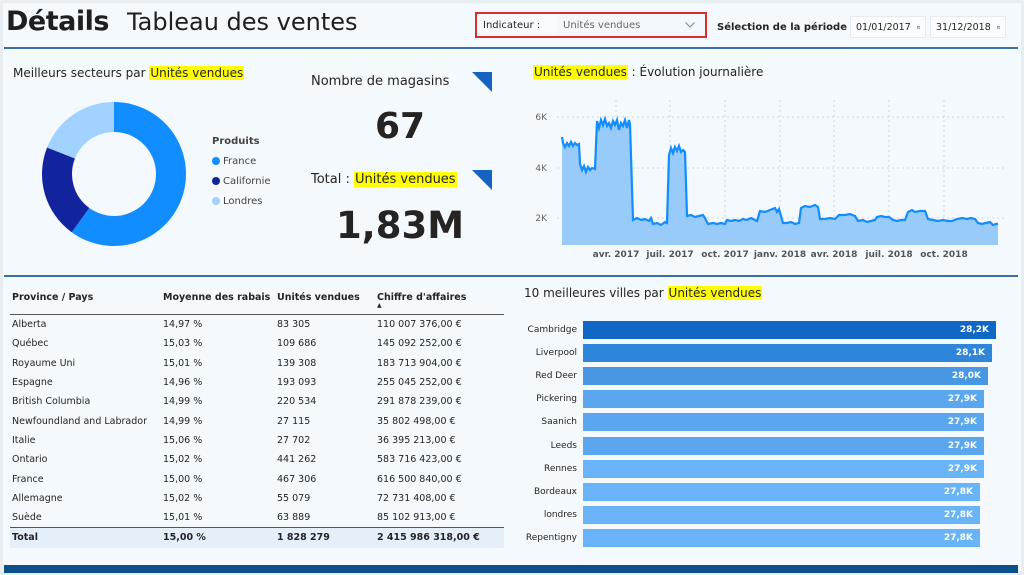 The image size is (1024, 575). Describe the element at coordinates (257, 459) in the screenshot. I see `table-row: Ontario 15,02 % 441 262 583 716 423,00 €` at that location.